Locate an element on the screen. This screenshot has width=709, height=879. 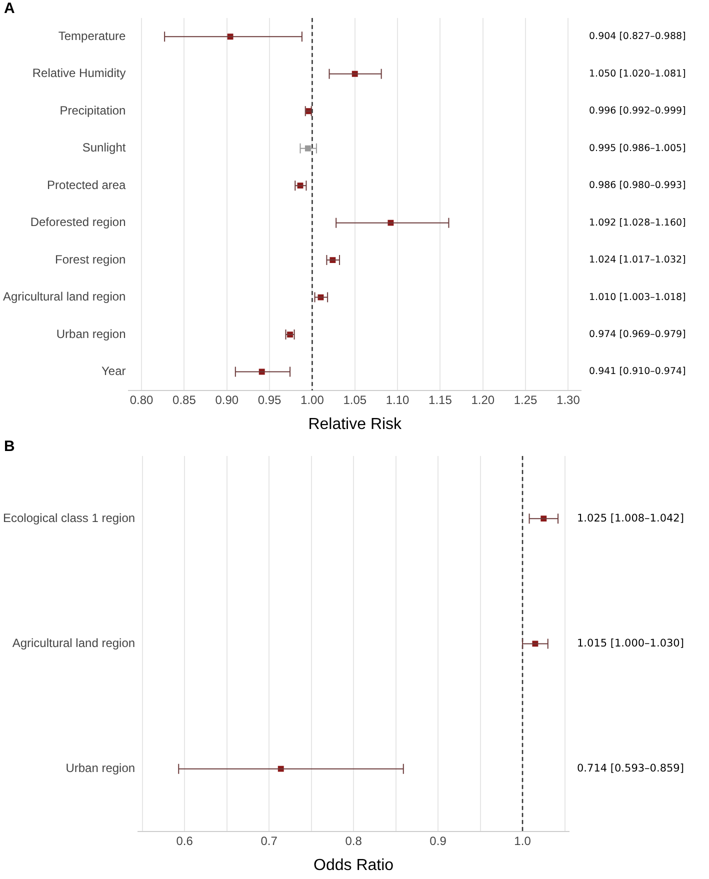
data-label: 1.010 [1.003–1.018] is located at coordinates (637, 297).